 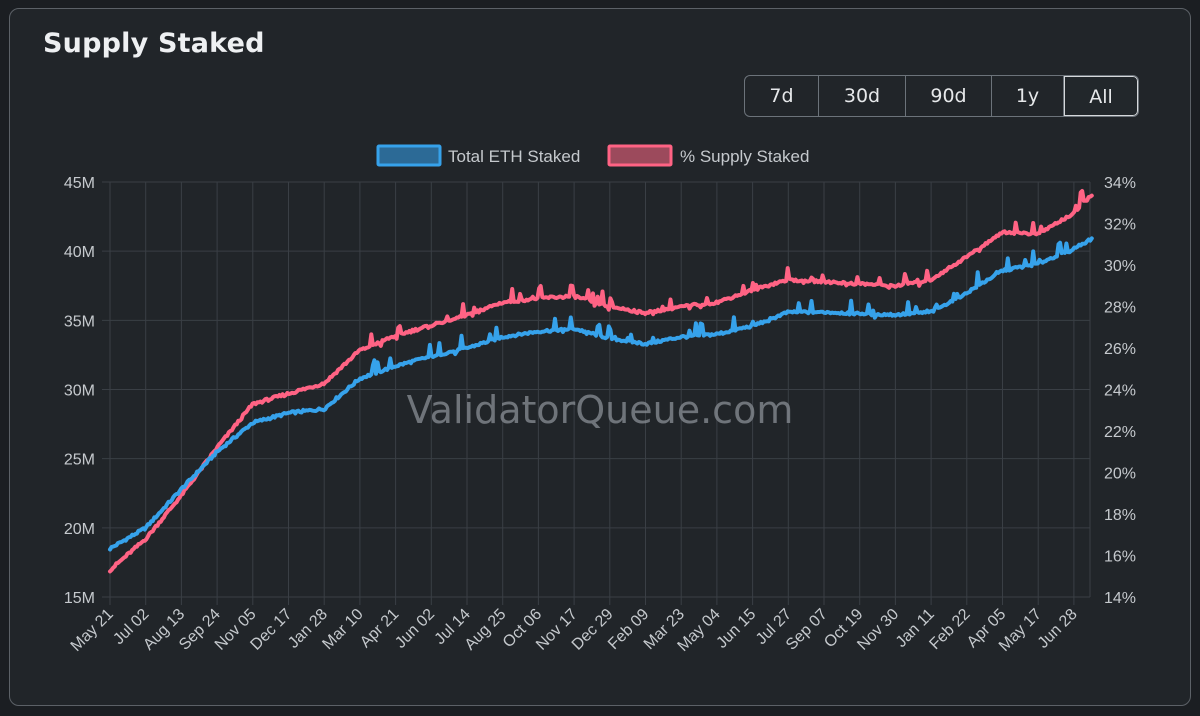 What do you see at coordinates (1101, 96) in the screenshot?
I see `range-button-all: All` at bounding box center [1101, 96].